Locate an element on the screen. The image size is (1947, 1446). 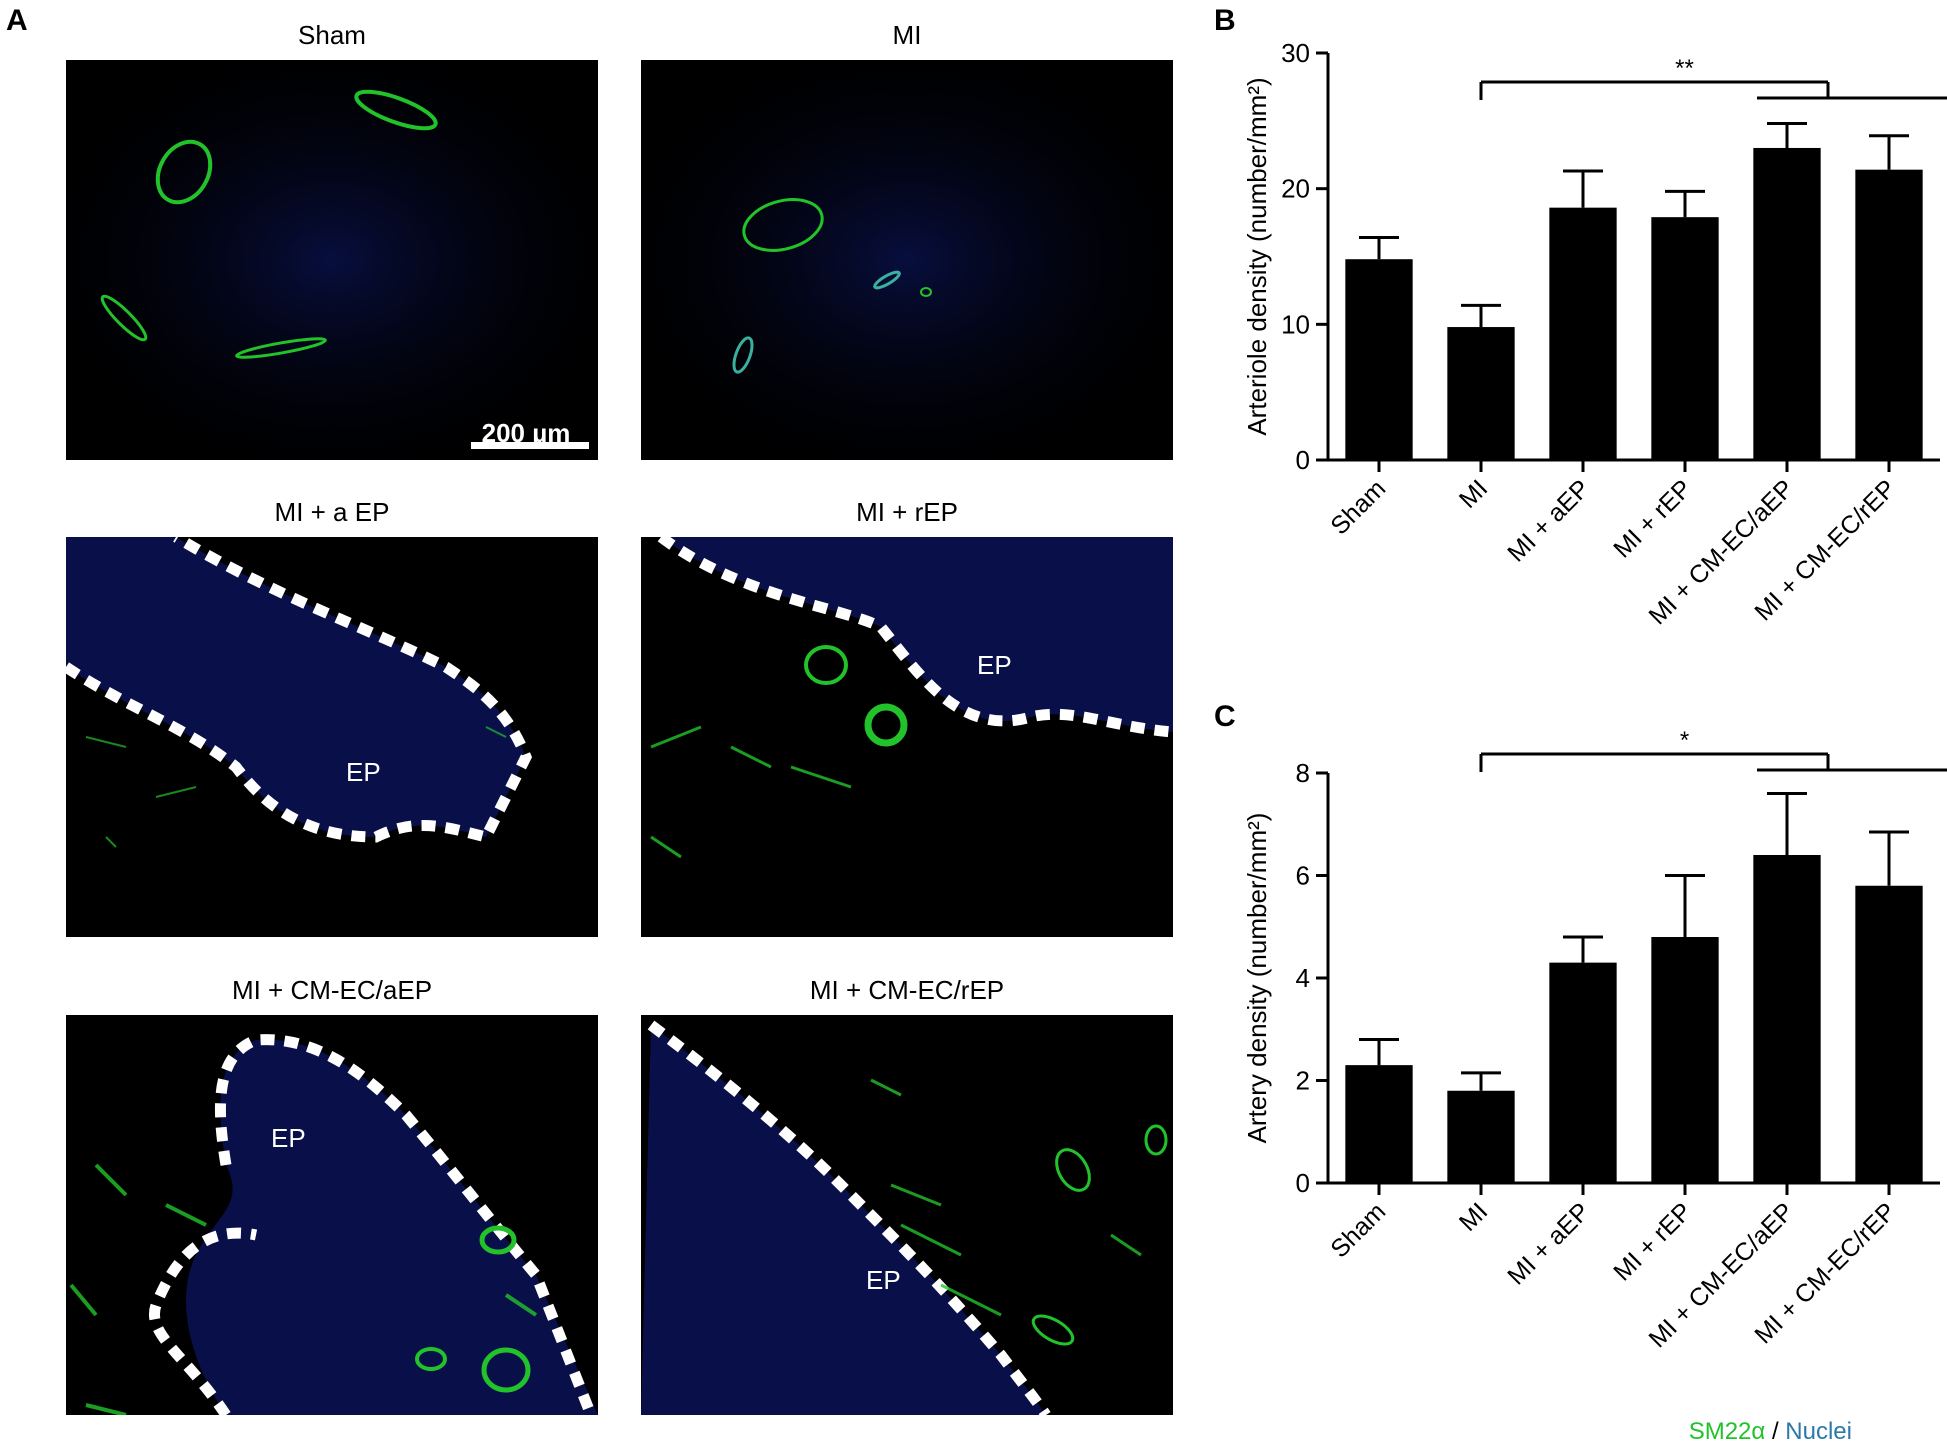
y-tick-label: 6 is located at coordinates (1303, 876).